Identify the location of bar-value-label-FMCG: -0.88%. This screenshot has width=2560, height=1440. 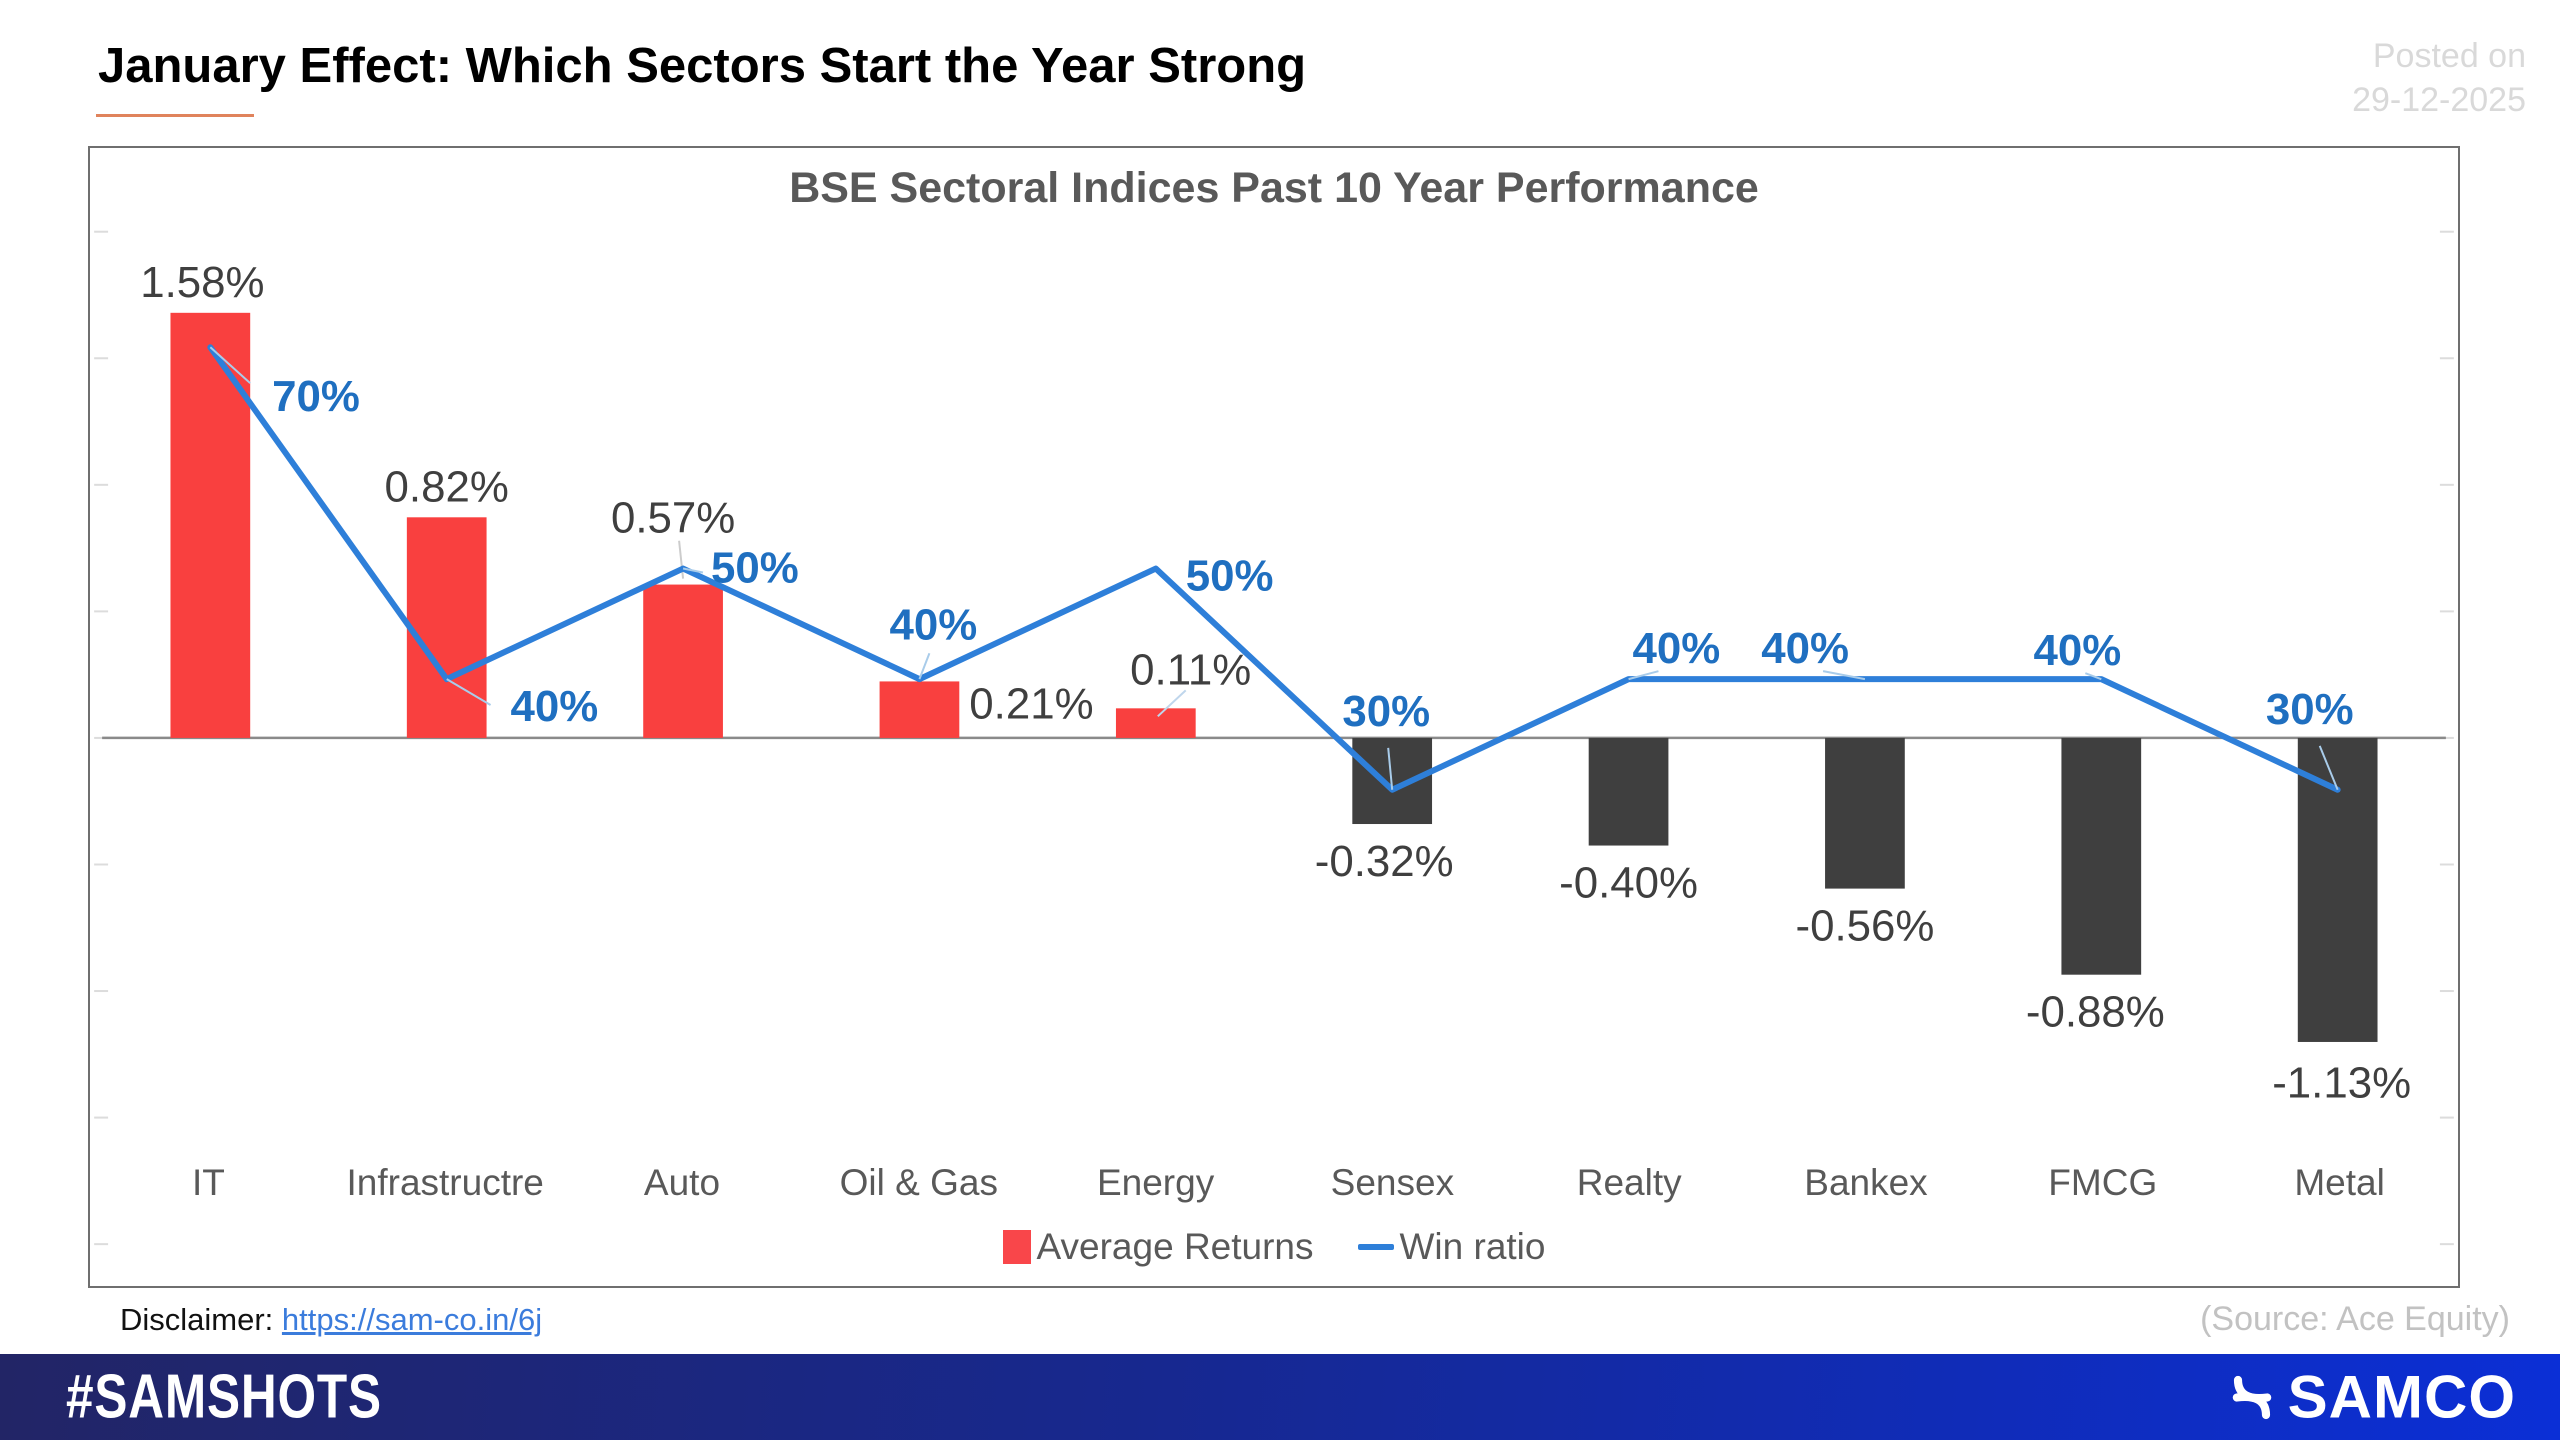
(2095, 1012).